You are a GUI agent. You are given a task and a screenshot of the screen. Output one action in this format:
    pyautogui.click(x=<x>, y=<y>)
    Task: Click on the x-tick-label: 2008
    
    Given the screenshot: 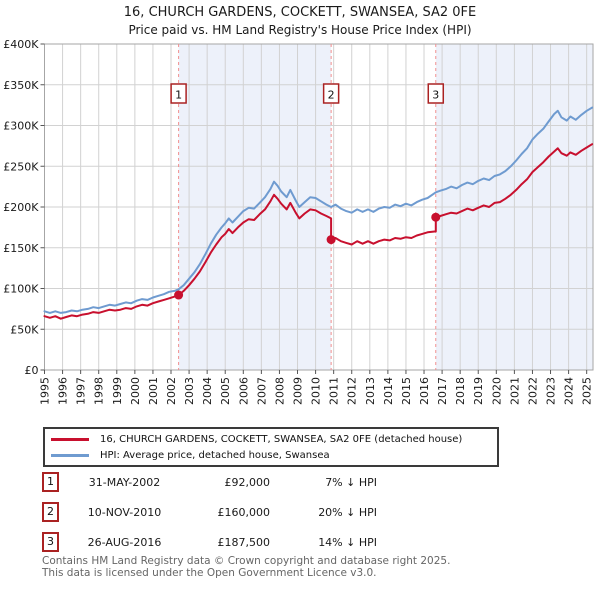 What is the action you would take?
    pyautogui.click(x=279, y=391)
    